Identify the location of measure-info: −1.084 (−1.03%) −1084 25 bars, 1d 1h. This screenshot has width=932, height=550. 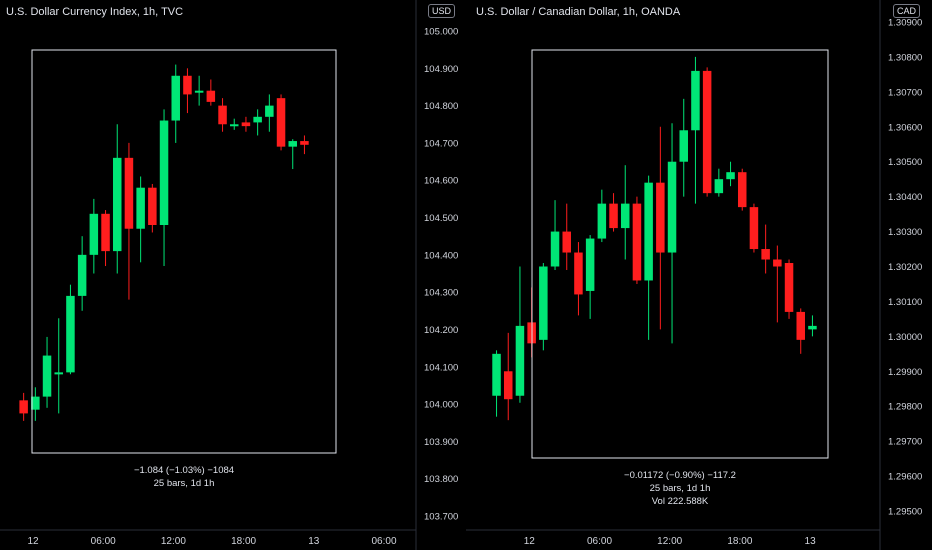
(184, 477).